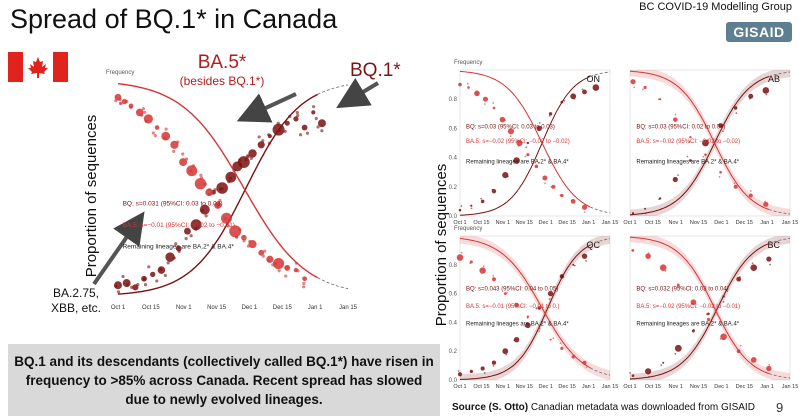 This screenshot has height=419, width=800. Describe the element at coordinates (118, 248) in the screenshot. I see `others-arrow` at that location.